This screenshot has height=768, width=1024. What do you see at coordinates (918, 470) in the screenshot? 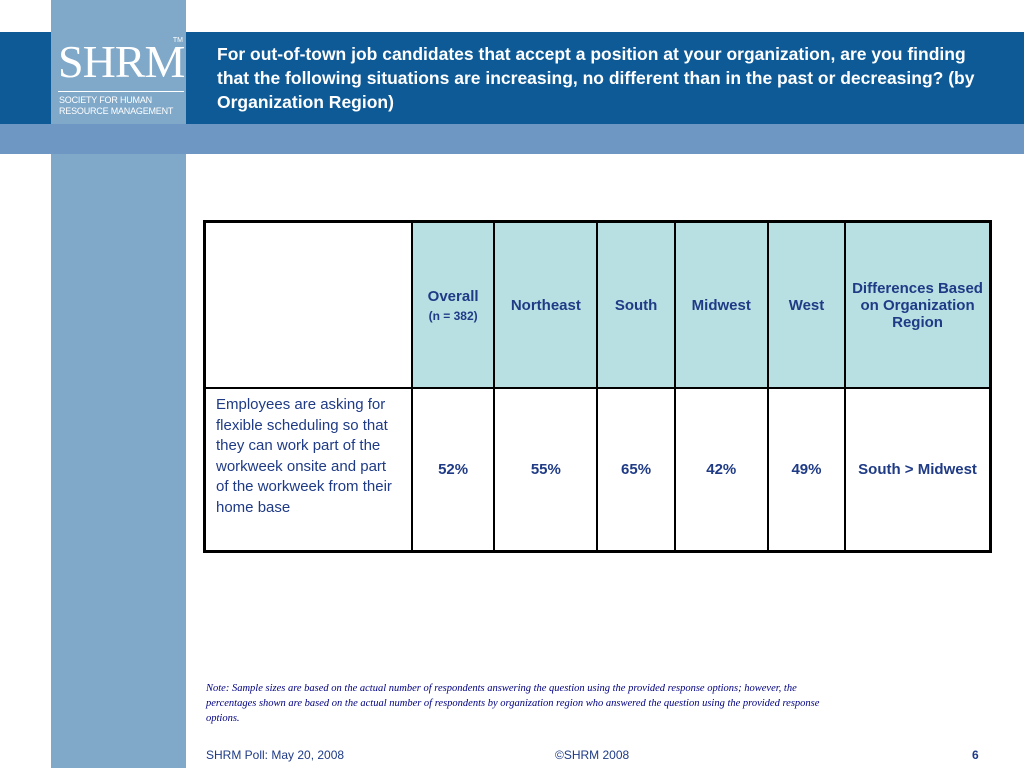
I see `cell-differences: South > Midwest` at bounding box center [918, 470].